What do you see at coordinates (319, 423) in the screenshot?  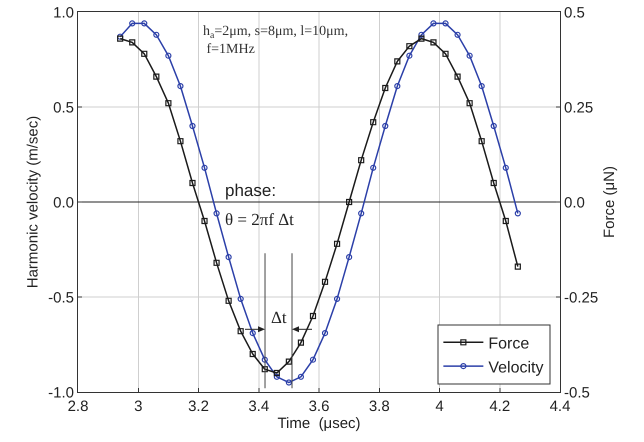 I see `x-axis-title: Time (μsec)` at bounding box center [319, 423].